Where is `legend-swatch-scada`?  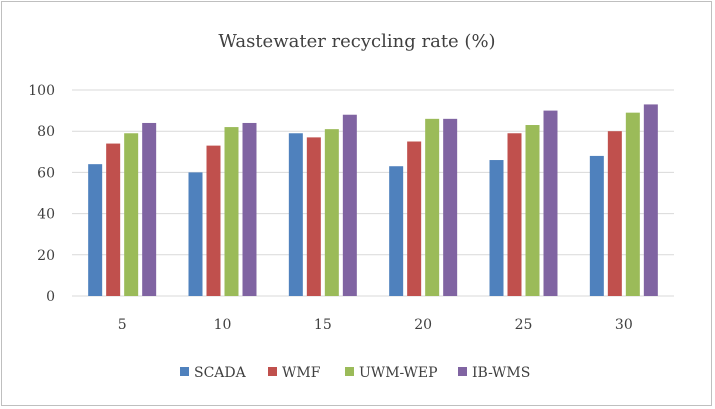
legend-swatch-scada is located at coordinates (184, 371).